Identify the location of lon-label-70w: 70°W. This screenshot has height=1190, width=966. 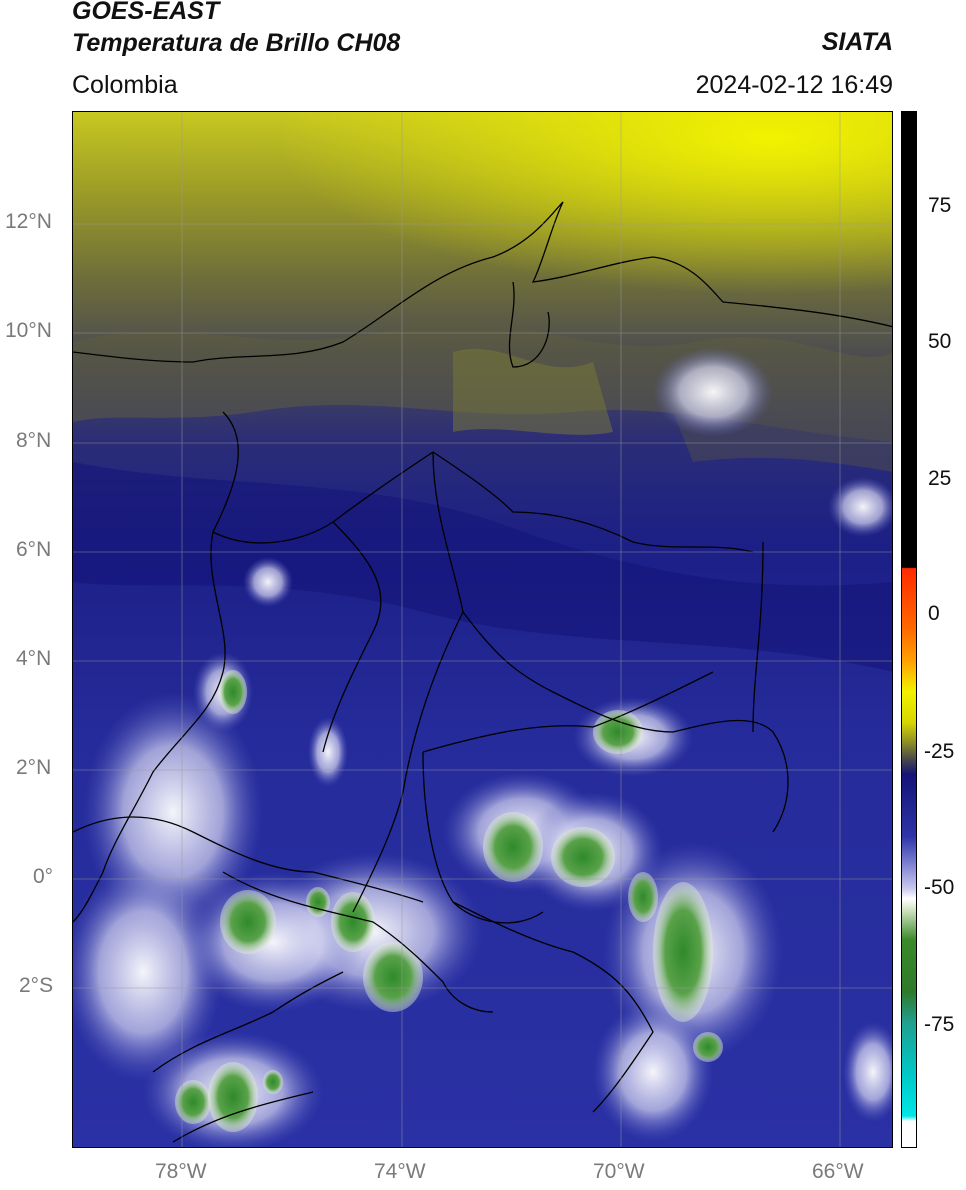
(619, 1171).